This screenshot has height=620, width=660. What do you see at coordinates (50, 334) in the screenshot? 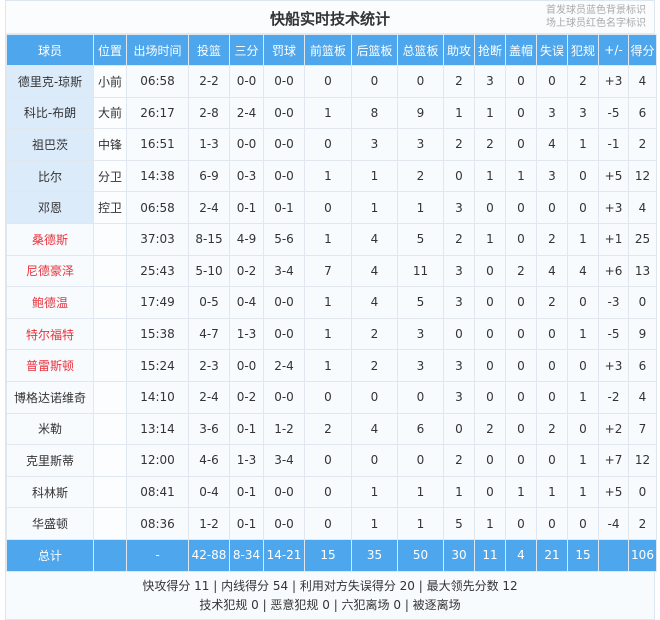
I see `player-name: 特尔福特` at bounding box center [50, 334].